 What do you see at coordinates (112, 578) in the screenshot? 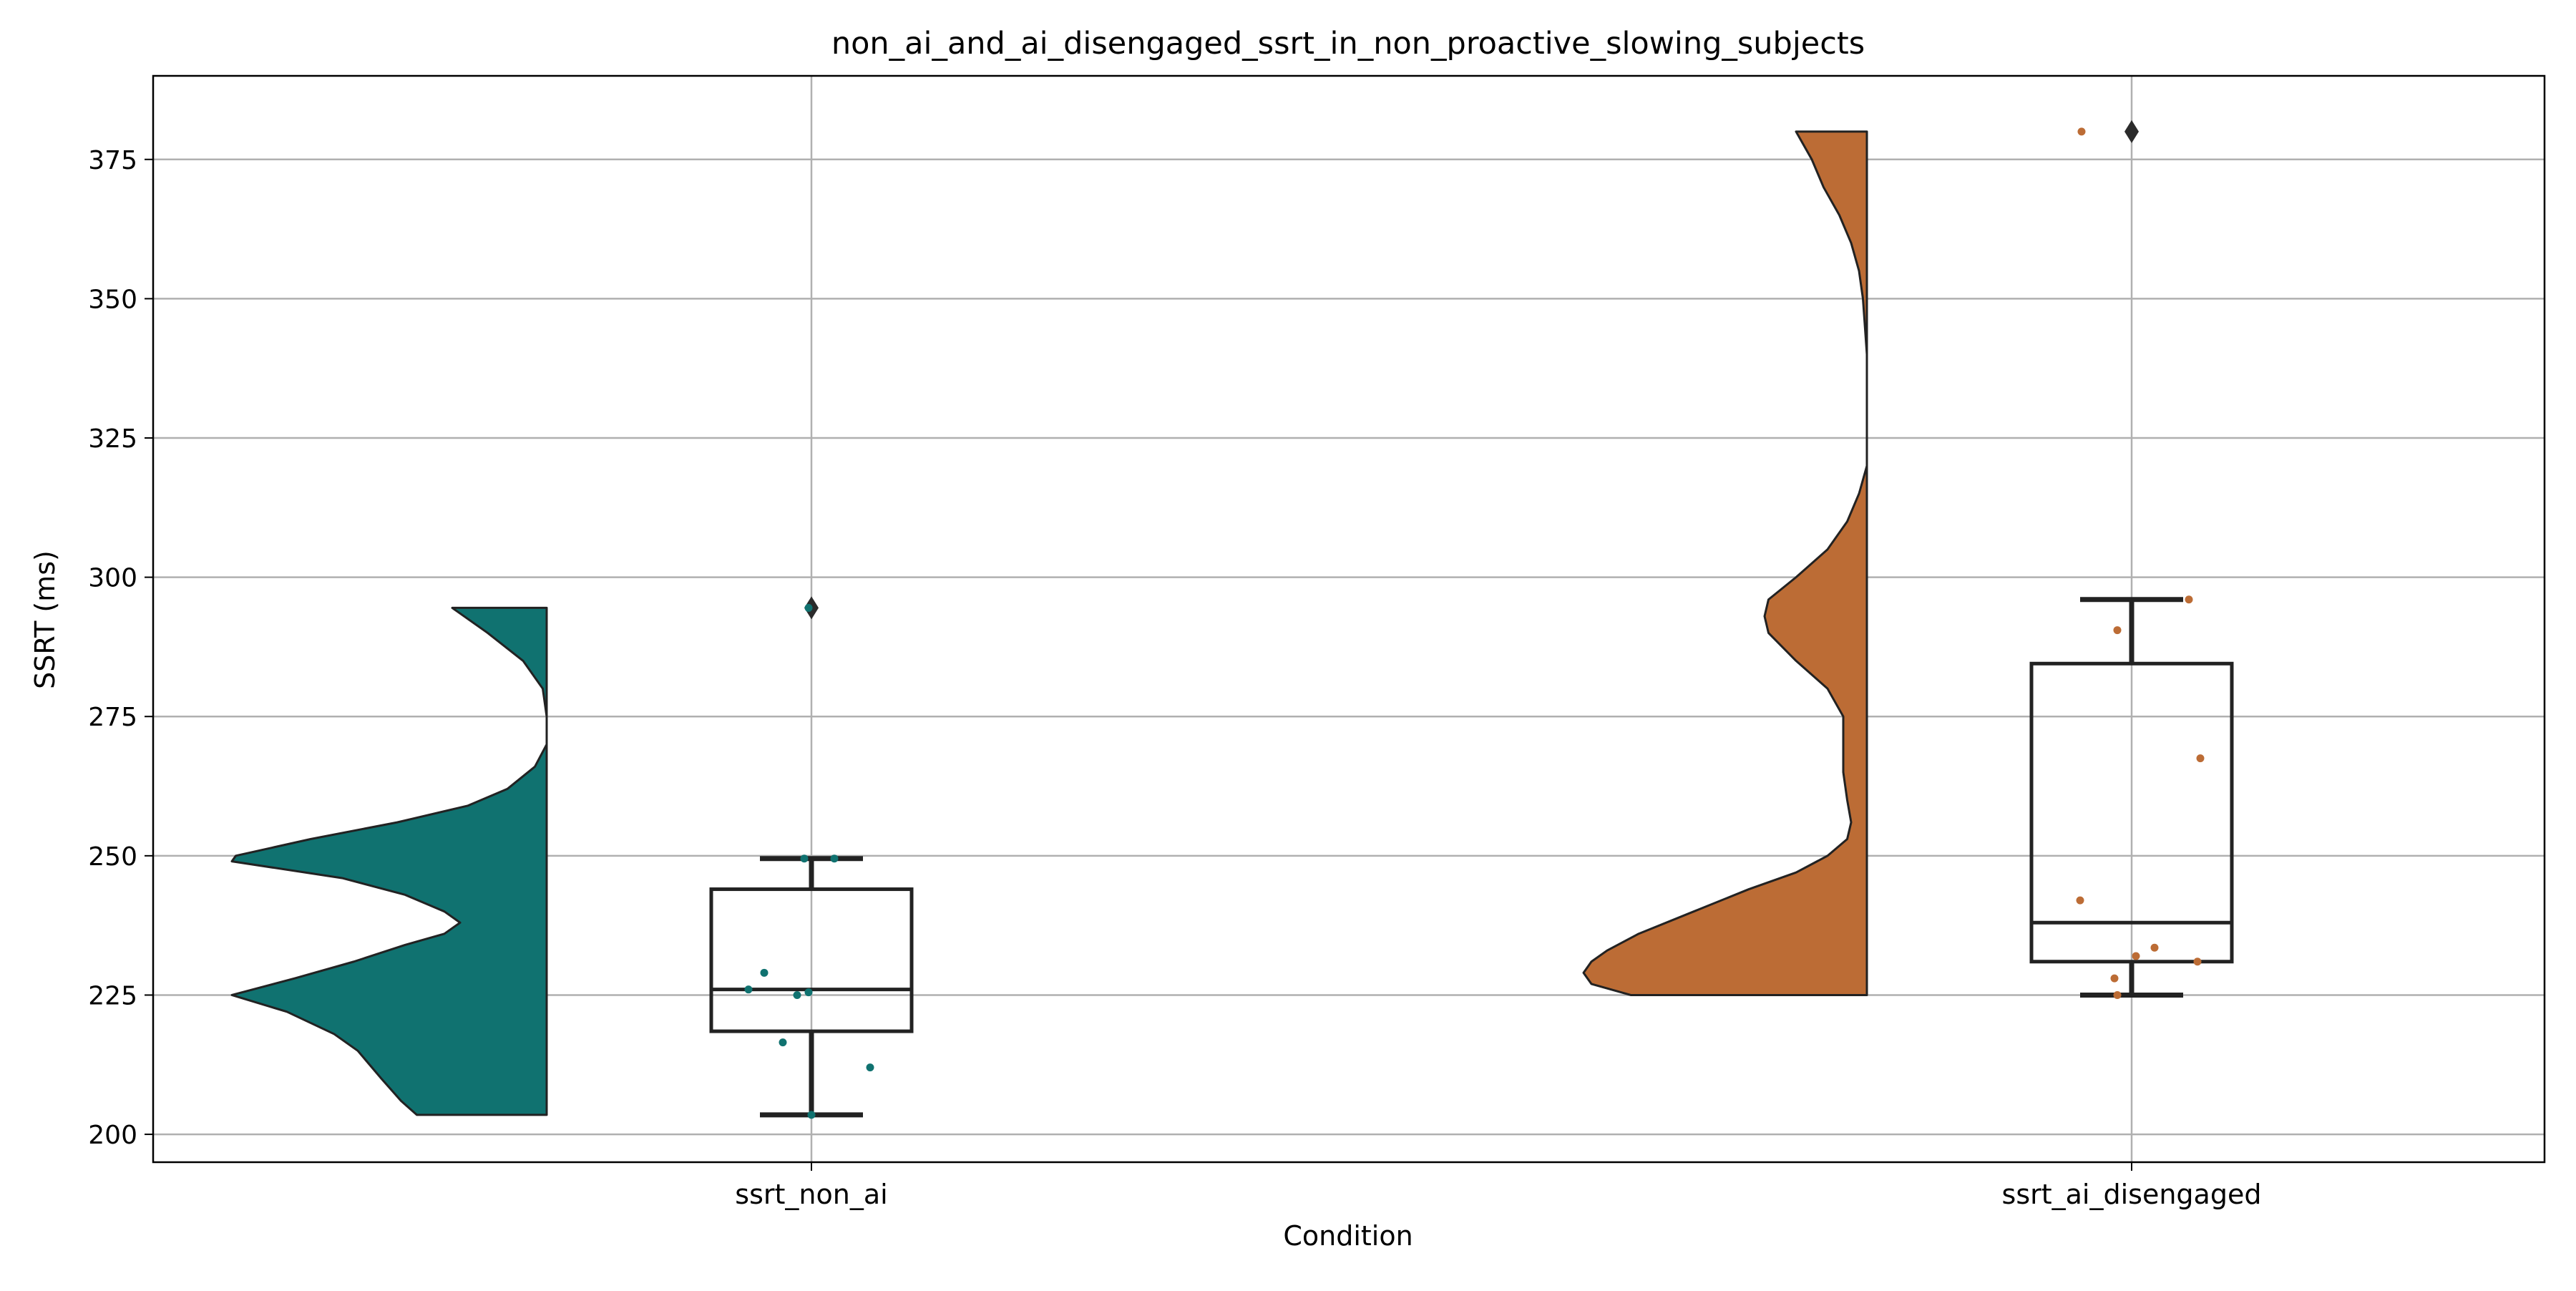
I see `y-tick-label: 300` at bounding box center [112, 578].